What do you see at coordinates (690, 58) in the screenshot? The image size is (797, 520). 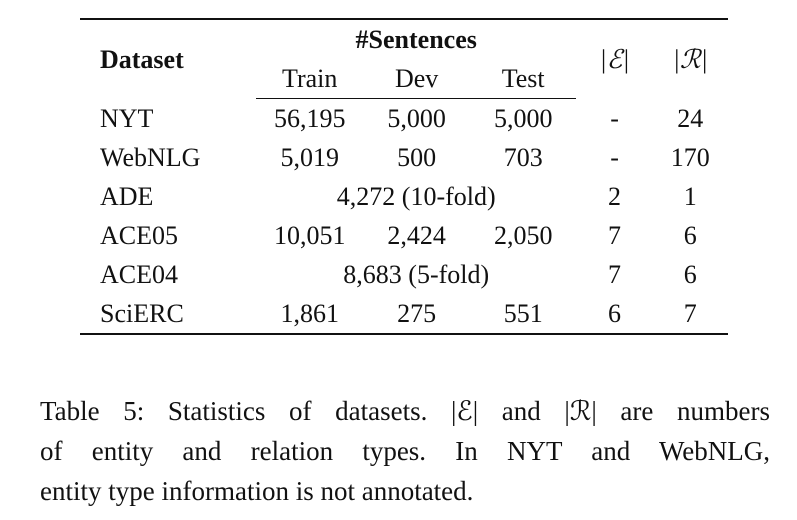 I see `header-relation-types: |ℛ|` at bounding box center [690, 58].